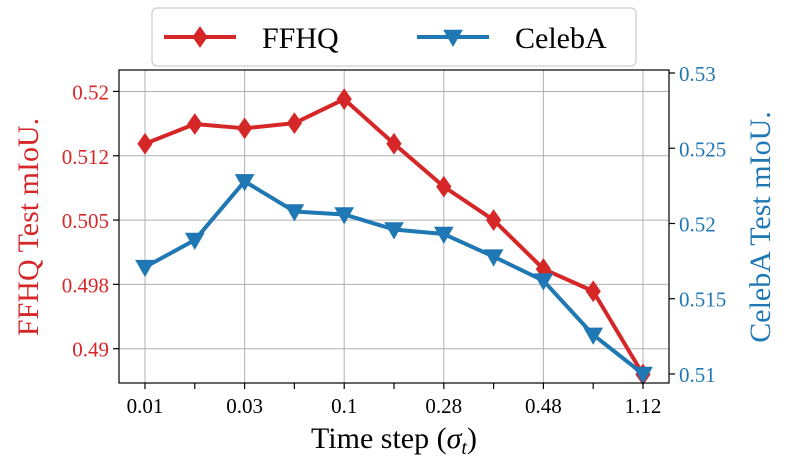  Describe the element at coordinates (443, 406) in the screenshot. I see `x-tick-label: 0.28` at that location.